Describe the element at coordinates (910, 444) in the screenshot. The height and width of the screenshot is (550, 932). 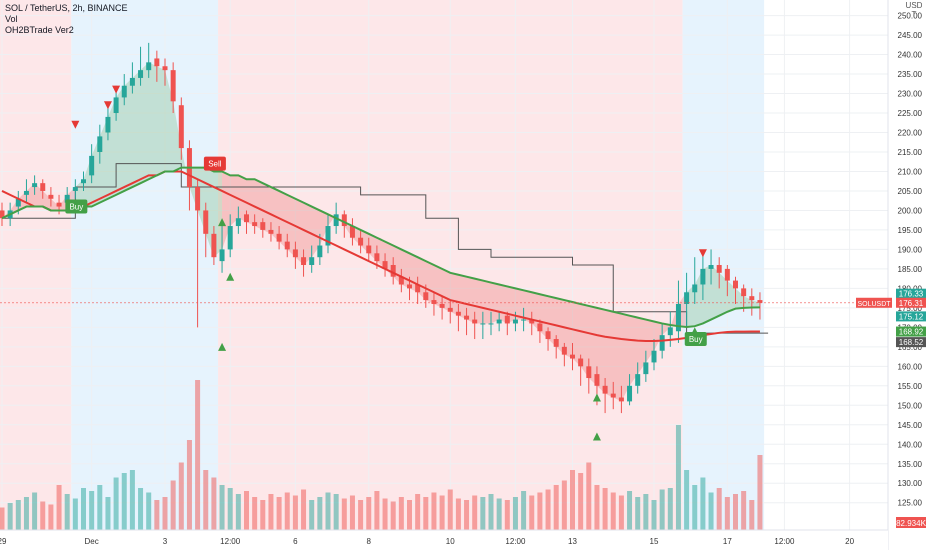
I see `price-tick-label: 140.00` at that location.